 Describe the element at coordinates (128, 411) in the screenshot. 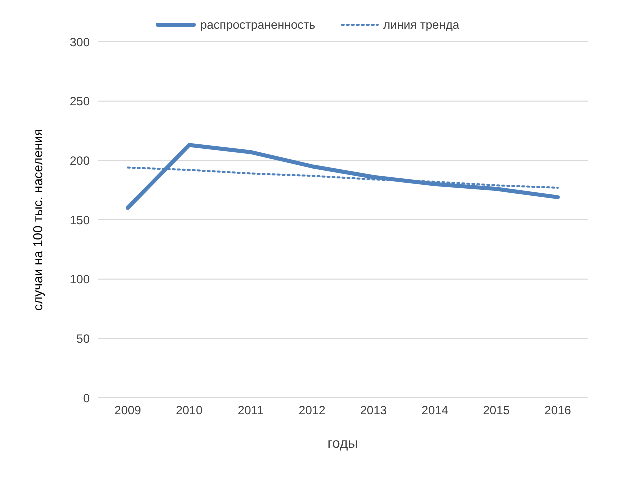

I see `x-tick-label: 2009` at that location.